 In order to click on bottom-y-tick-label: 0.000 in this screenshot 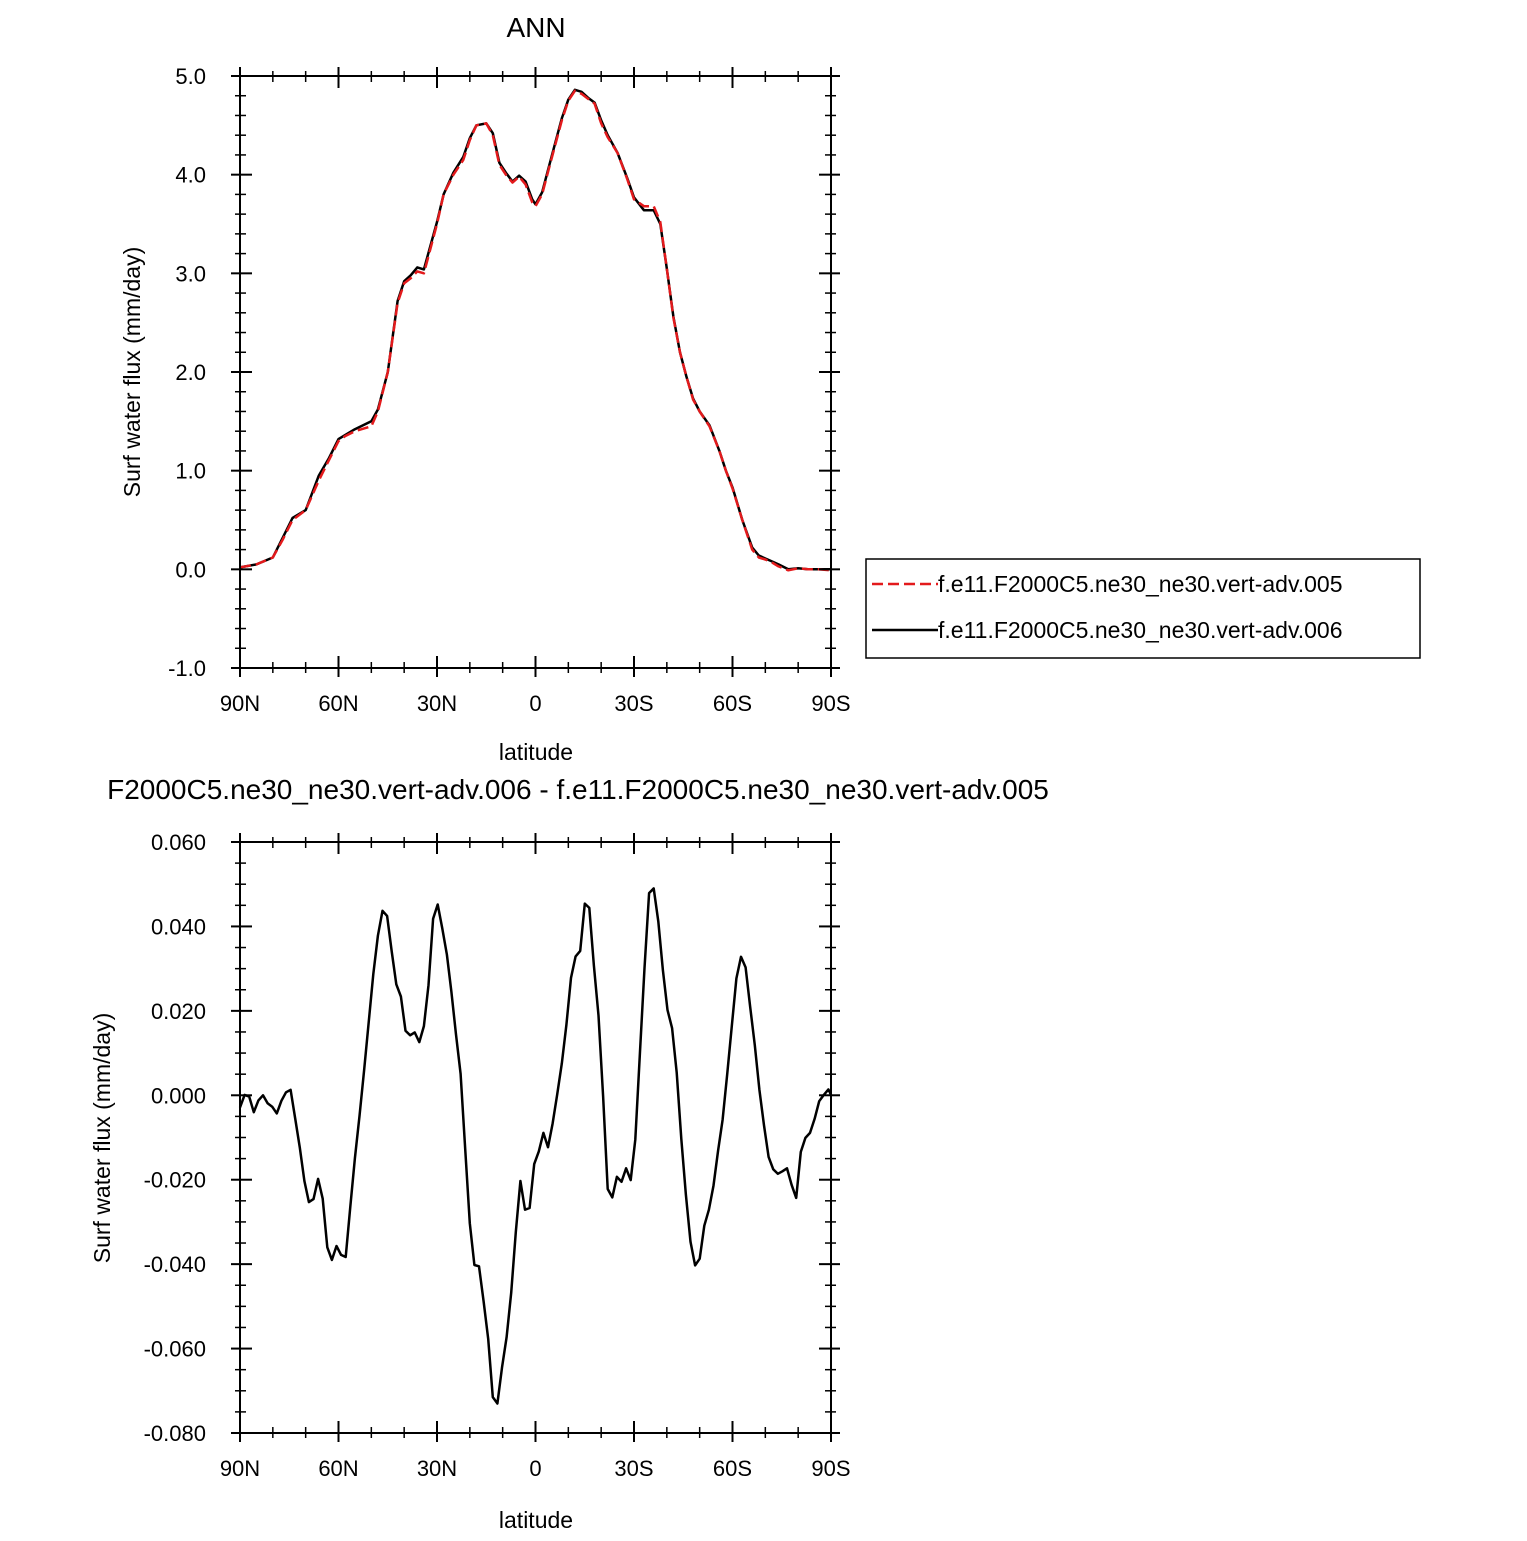, I will do `click(178, 1095)`.